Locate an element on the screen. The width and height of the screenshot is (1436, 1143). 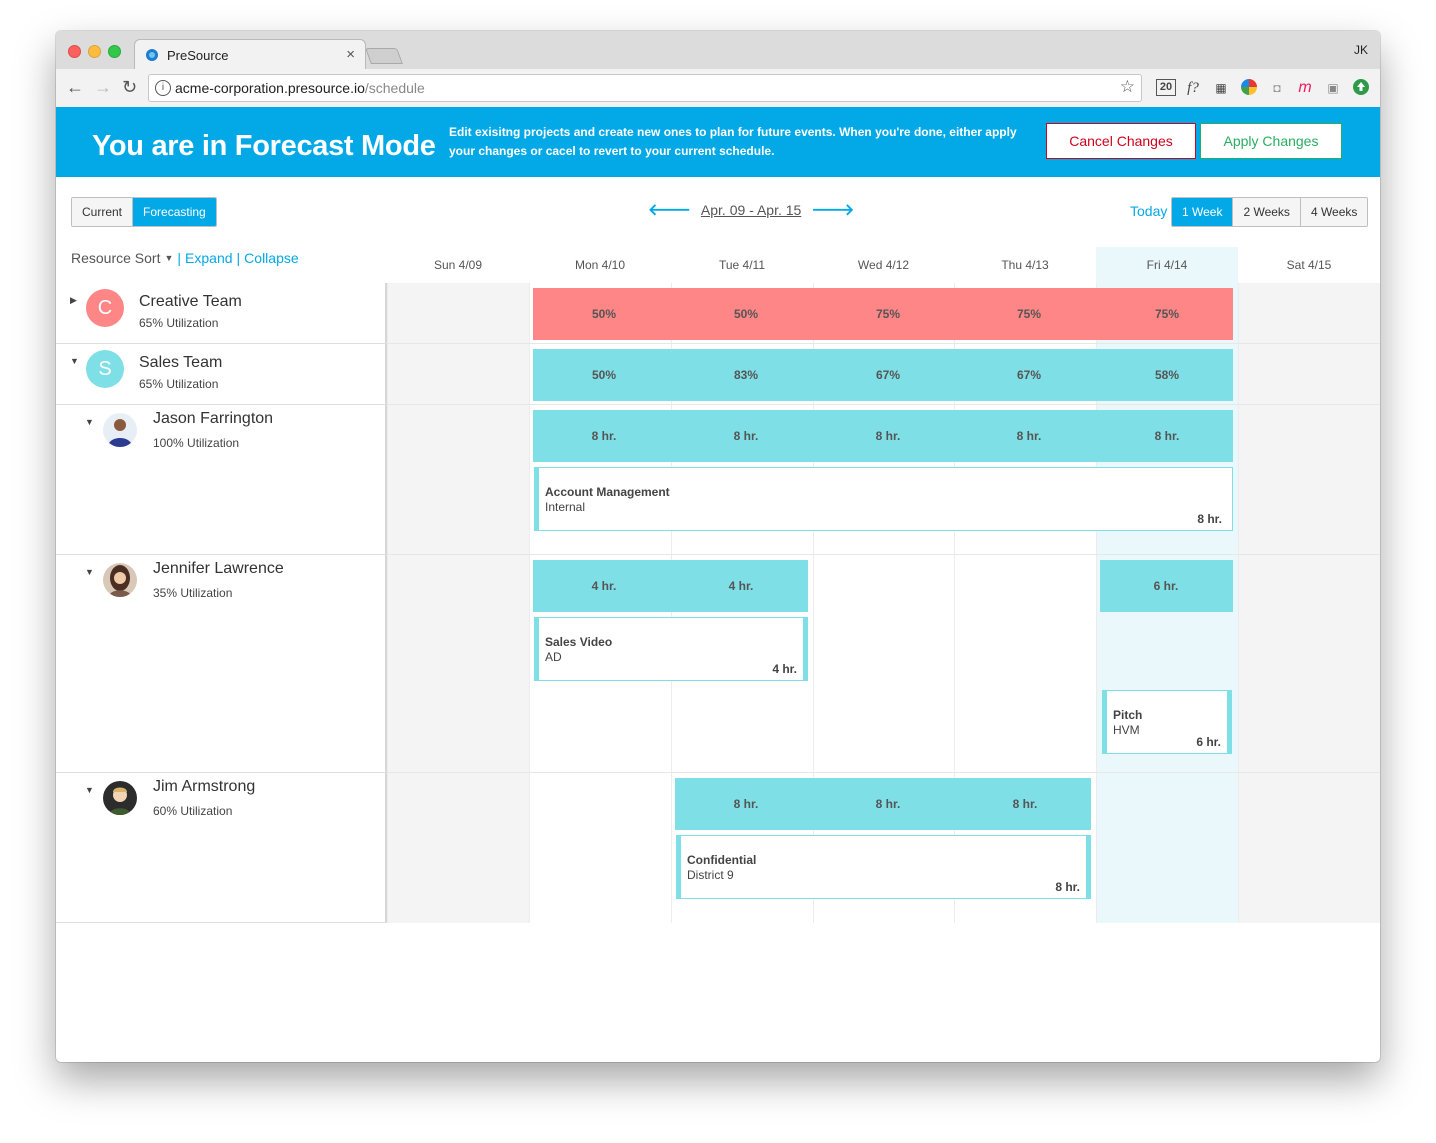
extension-camera-icon: ◘ is located at coordinates (1277, 88).